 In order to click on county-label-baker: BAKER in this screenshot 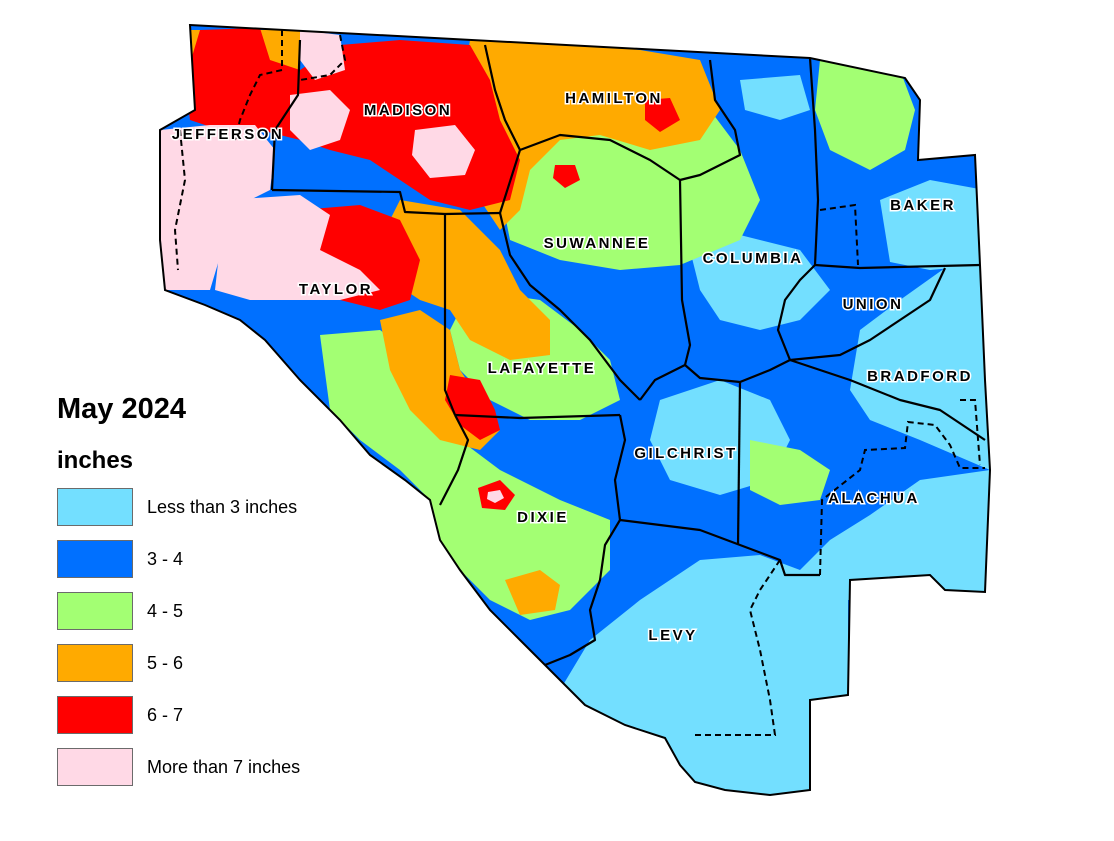, I will do `click(923, 205)`.